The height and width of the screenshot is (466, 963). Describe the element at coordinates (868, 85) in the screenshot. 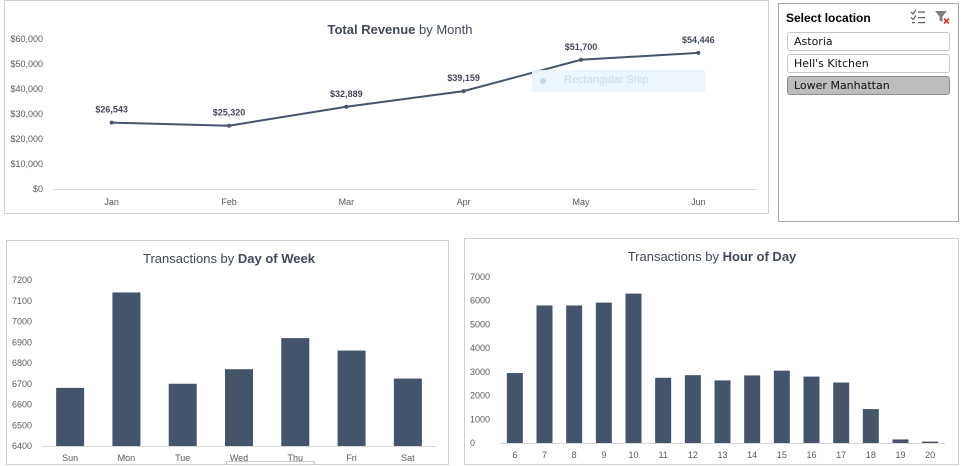

I see `slicer-item-lower-manhattan: Lower Manhattan` at that location.